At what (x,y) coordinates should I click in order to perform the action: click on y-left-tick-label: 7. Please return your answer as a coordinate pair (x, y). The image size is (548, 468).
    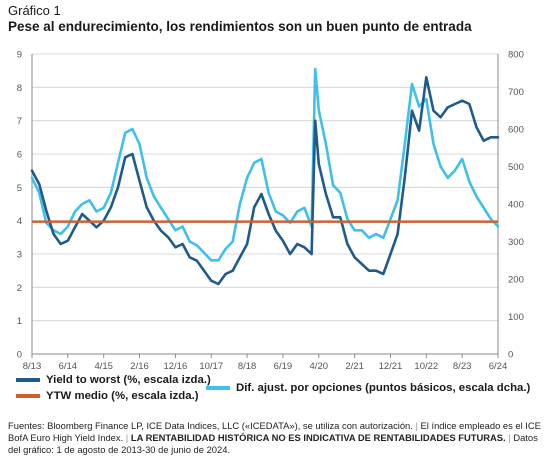
    Looking at the image, I should click on (19, 121).